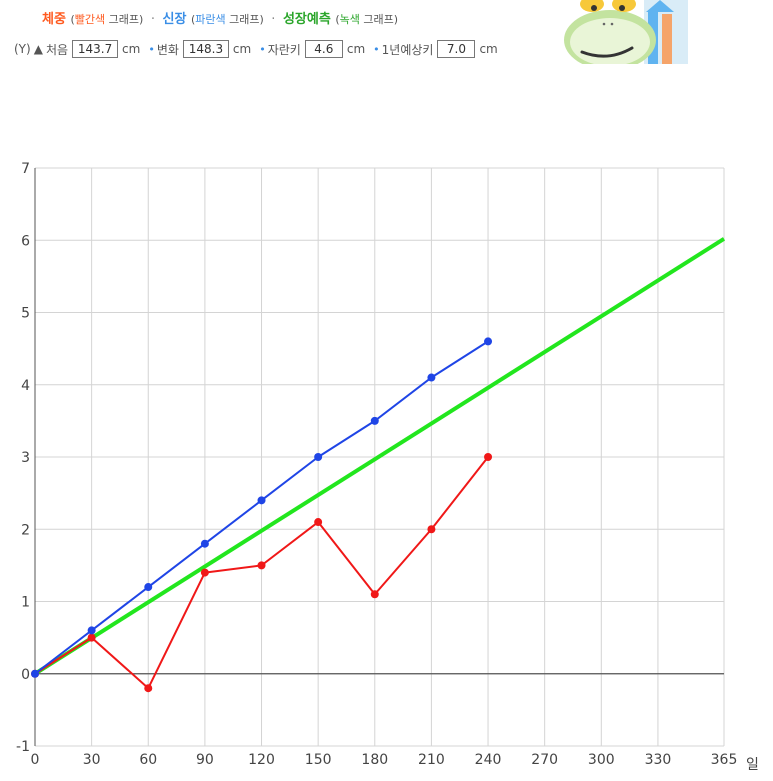 The image size is (773, 781). What do you see at coordinates (284, 49) in the screenshot?
I see `growth-label: 자란키` at bounding box center [284, 49].